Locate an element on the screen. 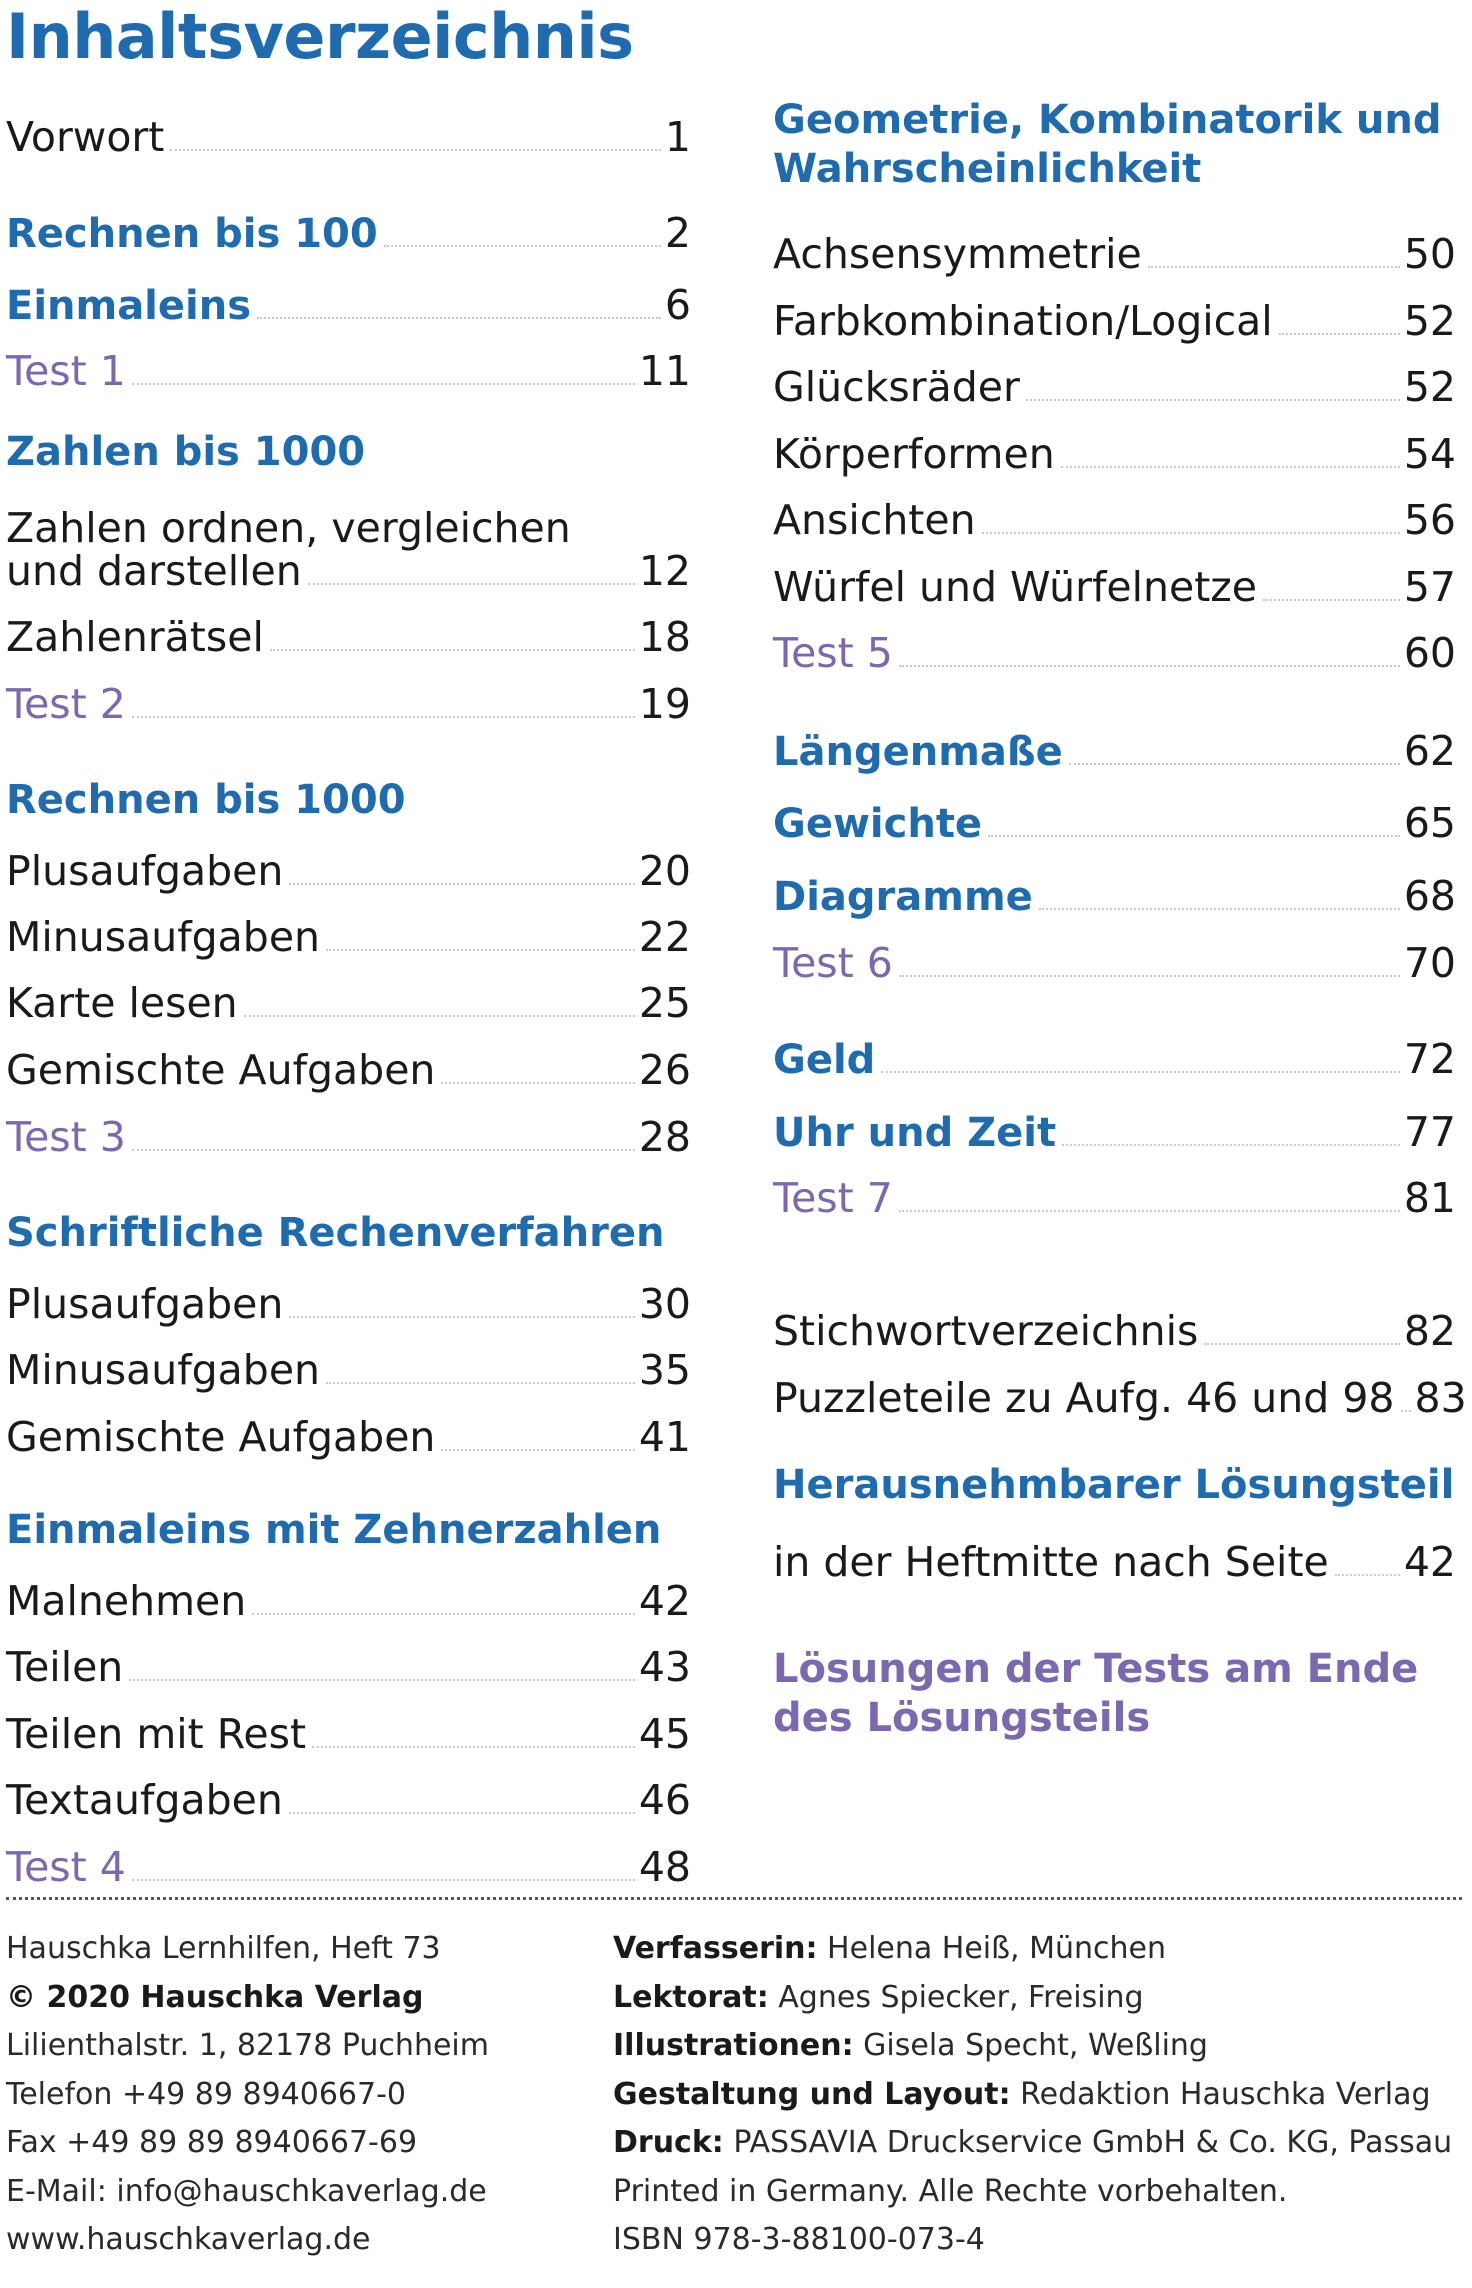 The width and height of the screenshot is (1472, 2288). toc-entry-farbkombination: Farbkombination/Logical 52 is located at coordinates (1114, 313).